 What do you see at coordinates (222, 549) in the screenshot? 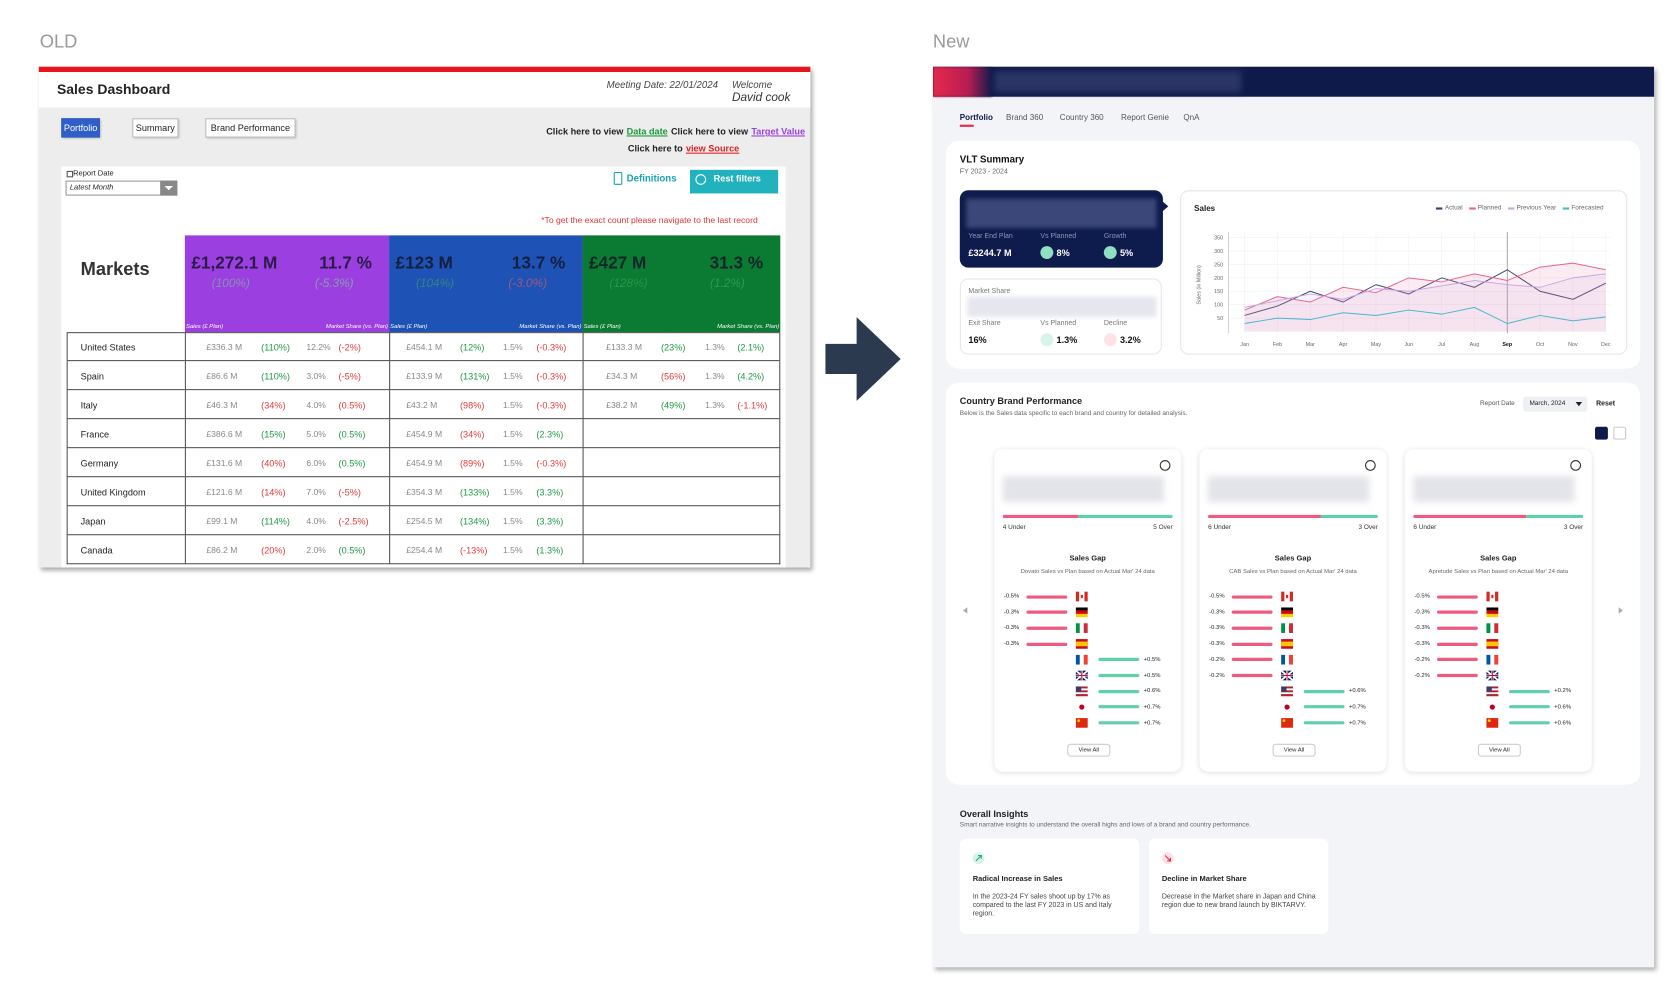
I see `sales-value: £86.2 M` at bounding box center [222, 549].